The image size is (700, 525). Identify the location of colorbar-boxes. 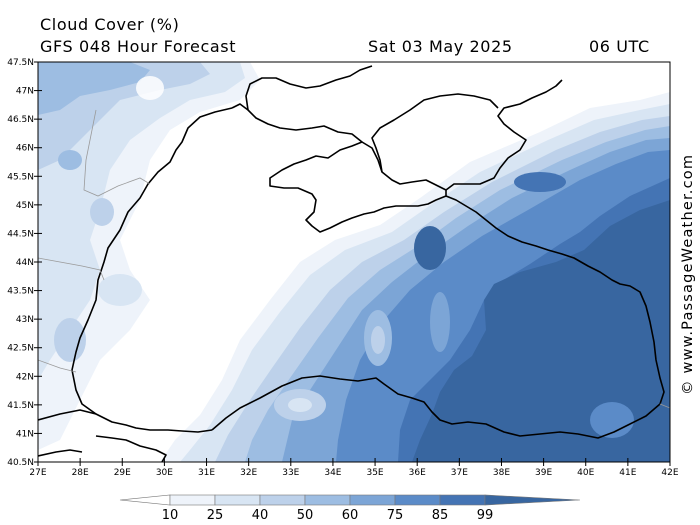
(350, 500).